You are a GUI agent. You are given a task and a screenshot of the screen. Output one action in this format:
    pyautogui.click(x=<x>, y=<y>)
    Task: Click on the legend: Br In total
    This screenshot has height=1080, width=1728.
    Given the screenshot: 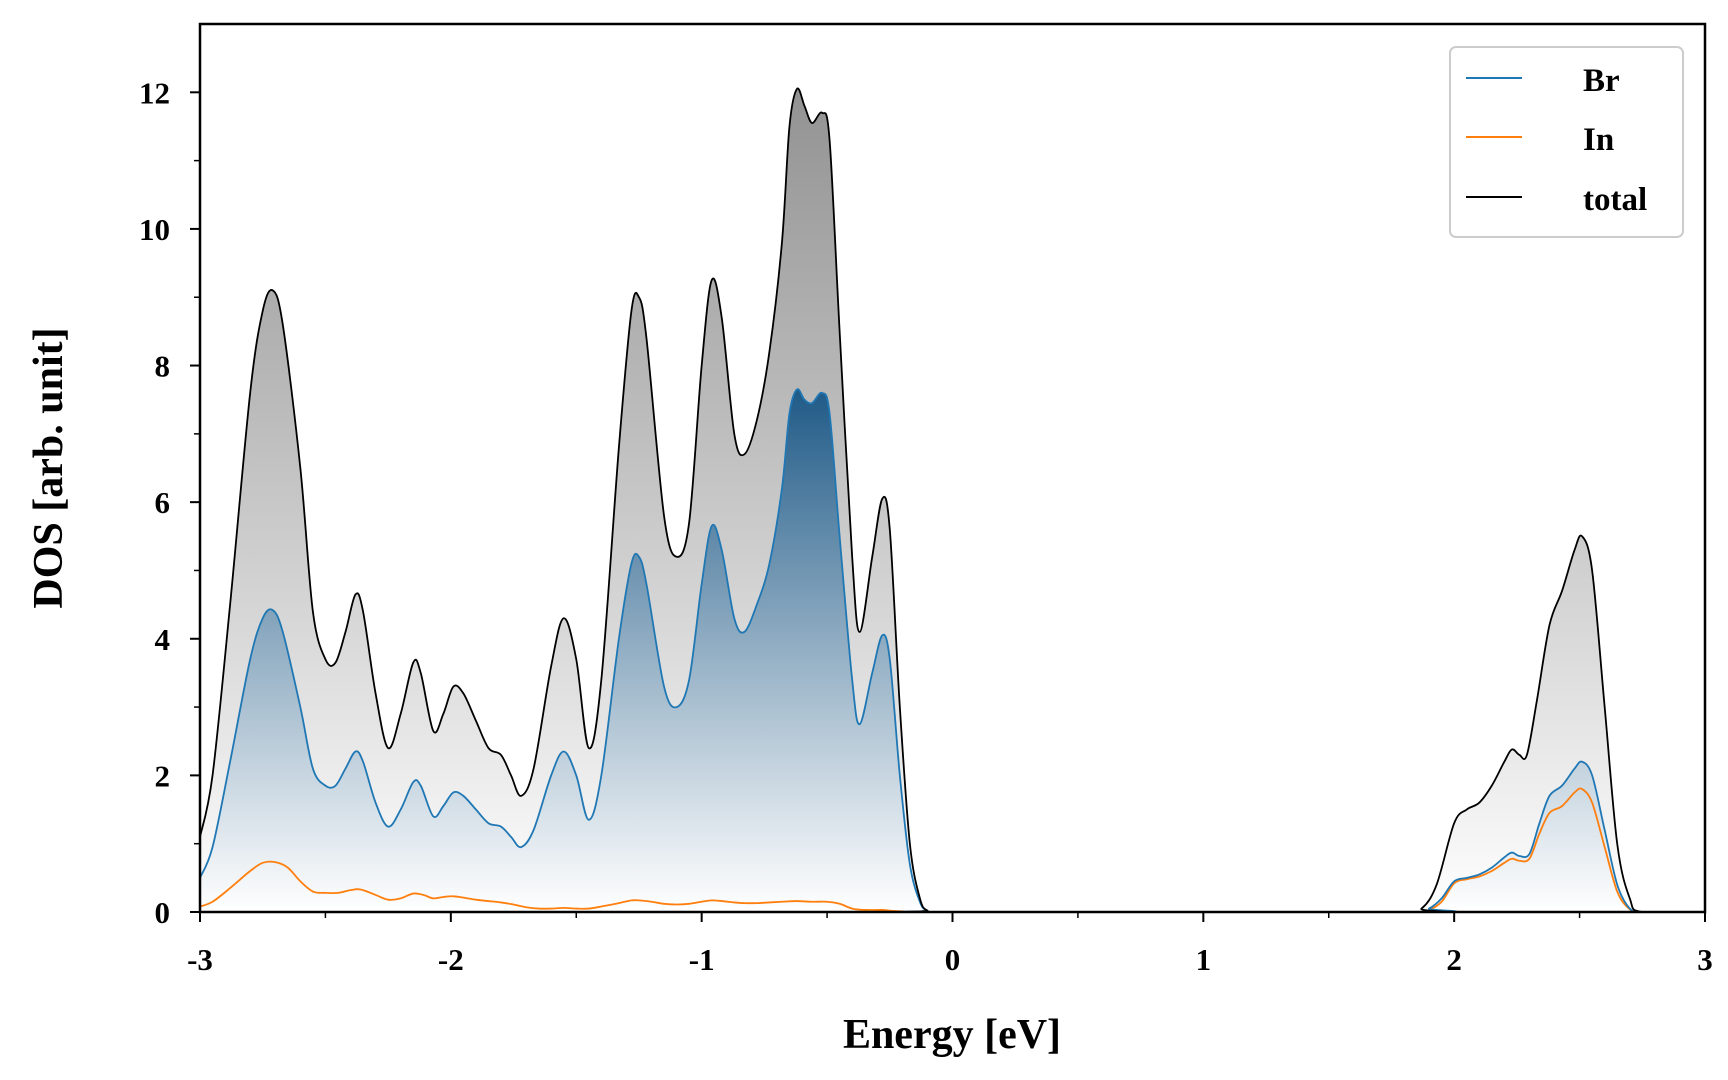 What is the action you would take?
    pyautogui.click(x=1566, y=142)
    